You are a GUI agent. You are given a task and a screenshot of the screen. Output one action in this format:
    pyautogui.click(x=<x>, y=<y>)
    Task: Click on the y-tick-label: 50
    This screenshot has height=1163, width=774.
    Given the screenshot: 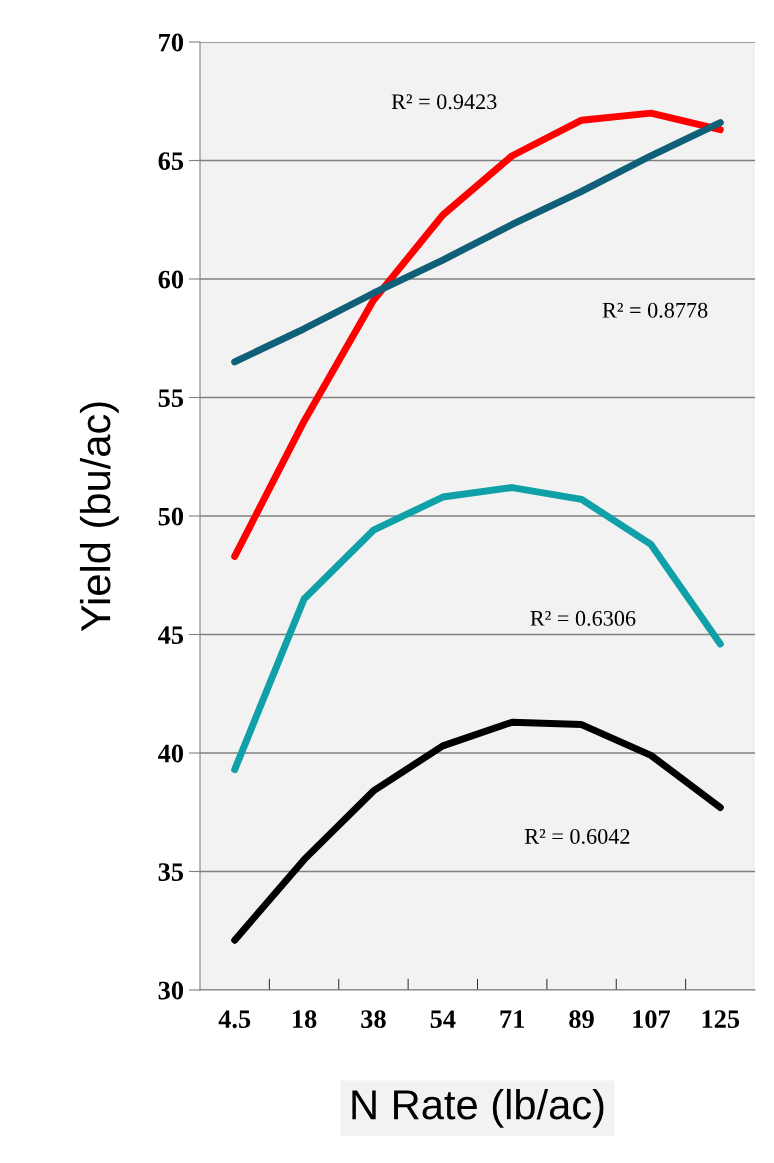 What is the action you would take?
    pyautogui.click(x=171, y=516)
    